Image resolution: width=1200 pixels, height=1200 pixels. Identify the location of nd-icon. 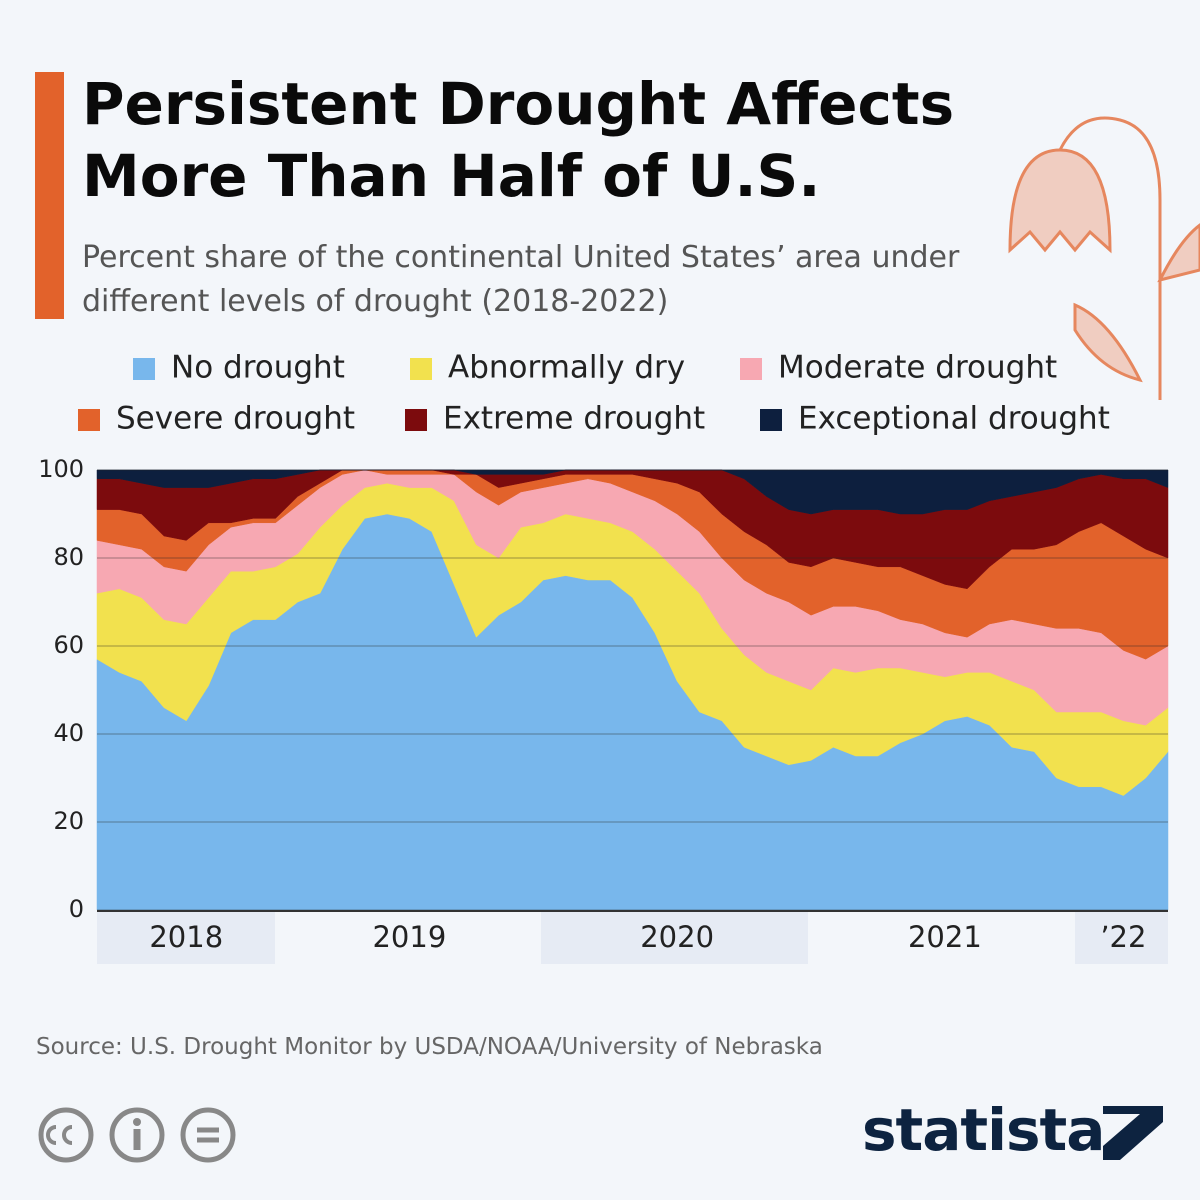
(208, 1135).